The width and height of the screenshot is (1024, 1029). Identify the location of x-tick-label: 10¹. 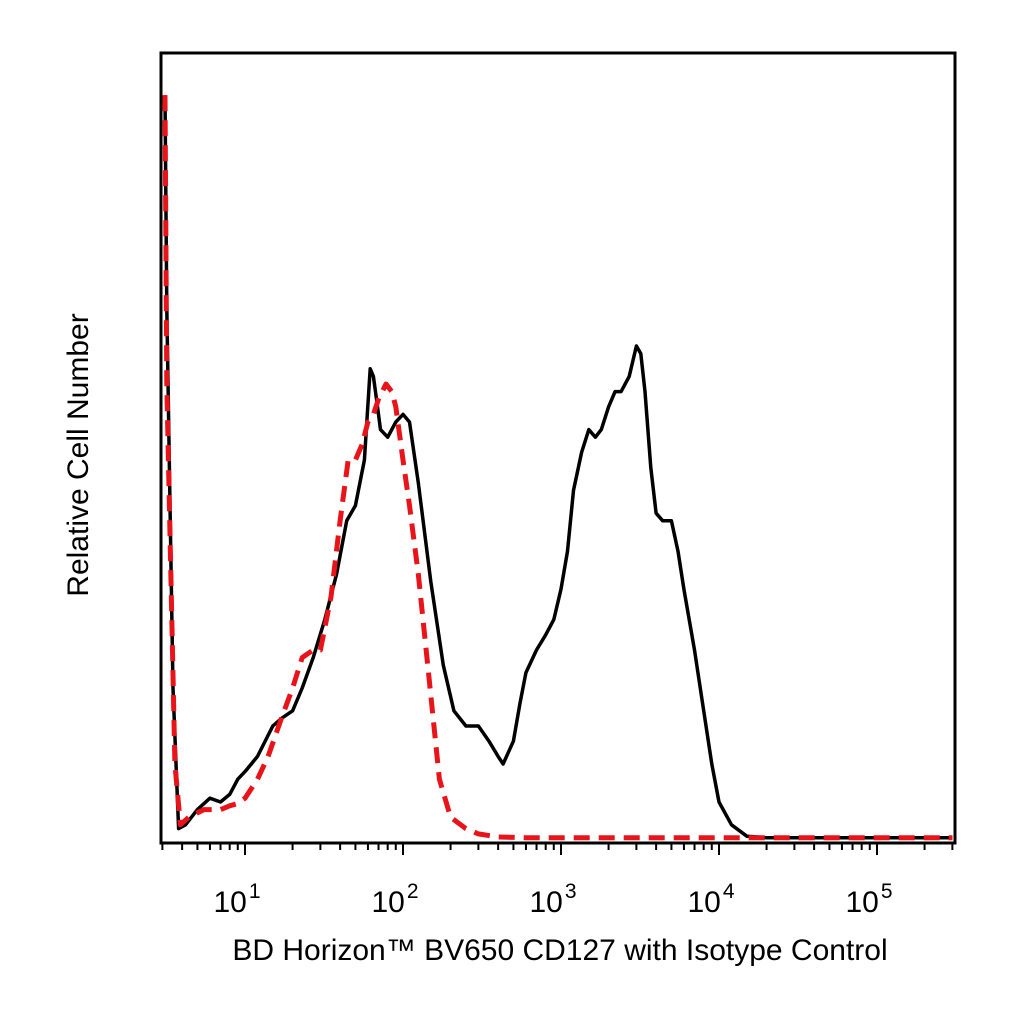
(236, 899).